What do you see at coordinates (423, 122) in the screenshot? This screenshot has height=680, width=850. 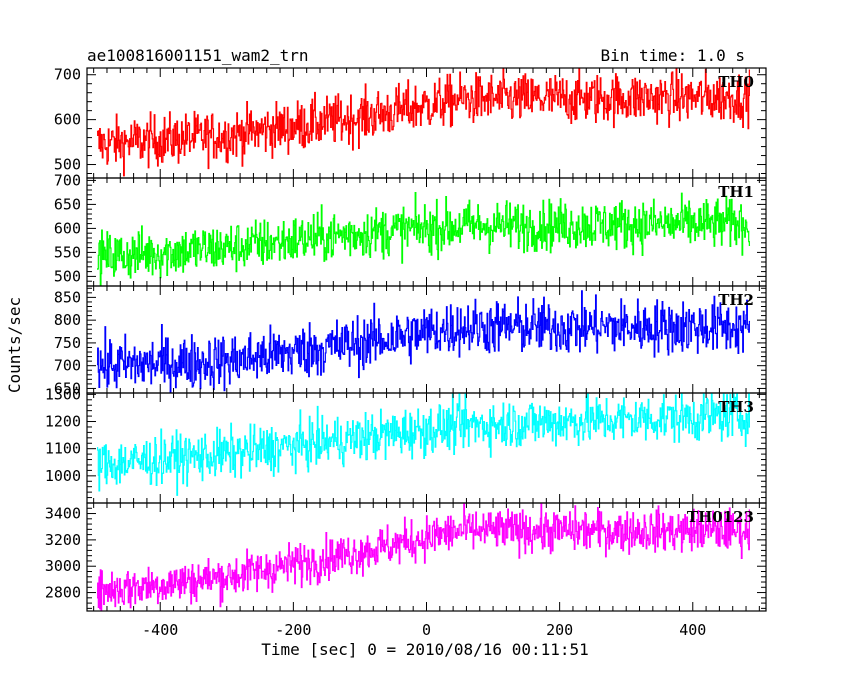 I see `series-line-th0` at bounding box center [423, 122].